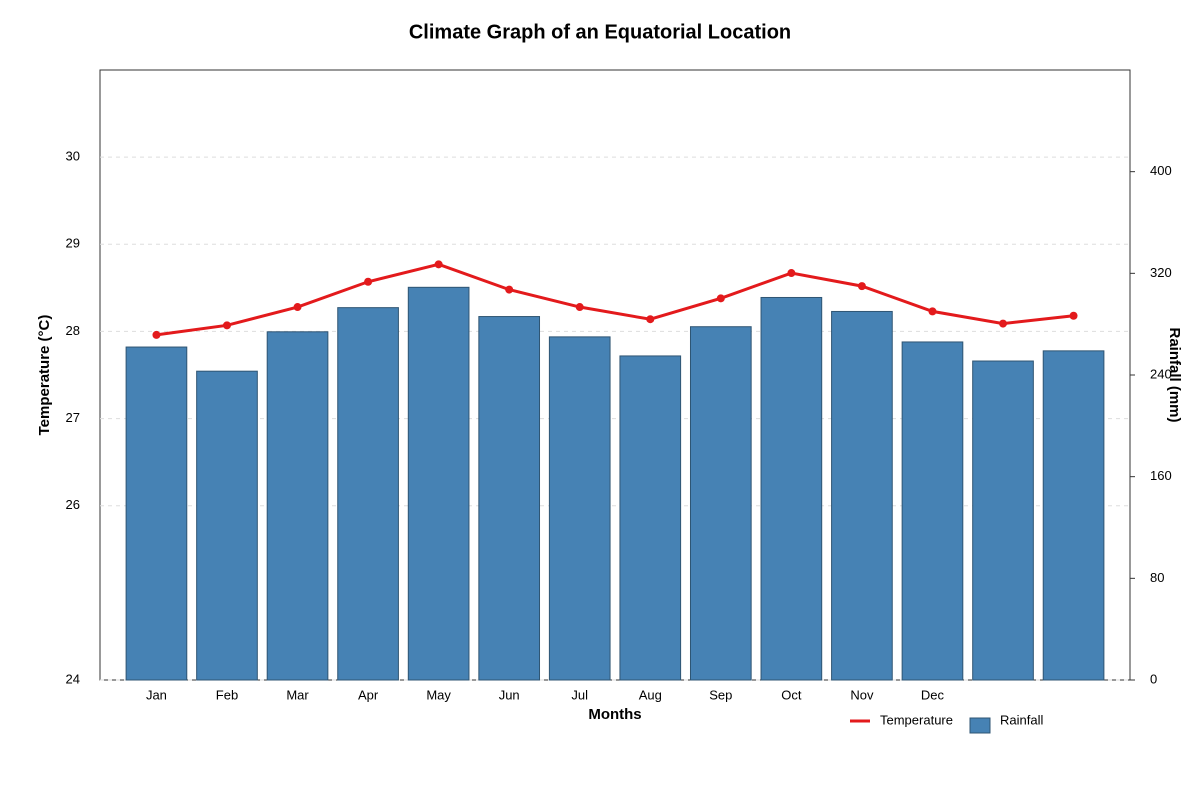  What do you see at coordinates (614, 714) in the screenshot?
I see `x-axis-label: Months` at bounding box center [614, 714].